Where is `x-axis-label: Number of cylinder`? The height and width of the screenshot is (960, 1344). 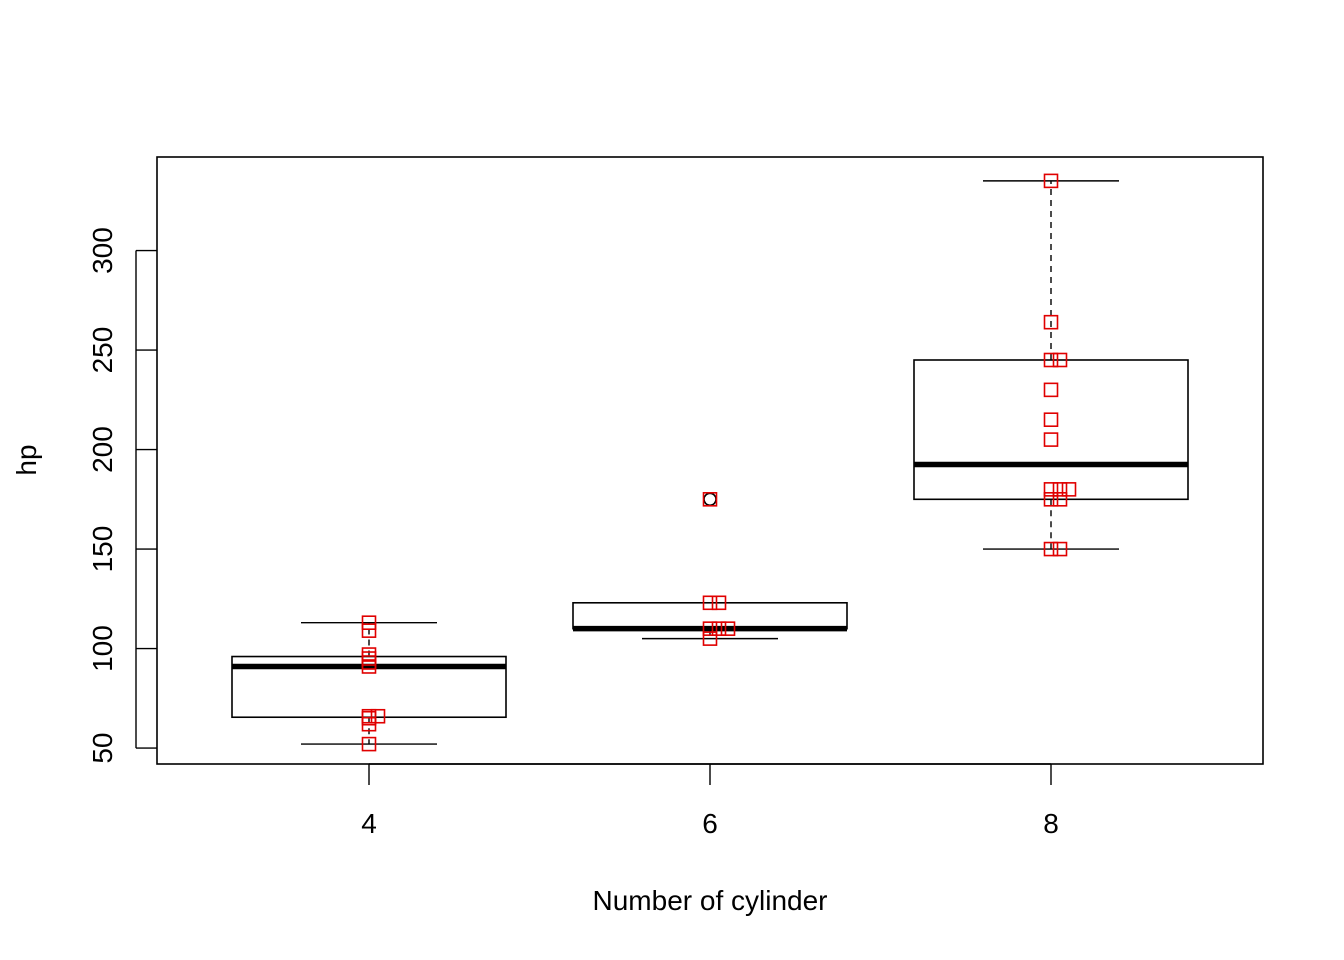
x-axis-label: Number of cylinder is located at coordinates (710, 900).